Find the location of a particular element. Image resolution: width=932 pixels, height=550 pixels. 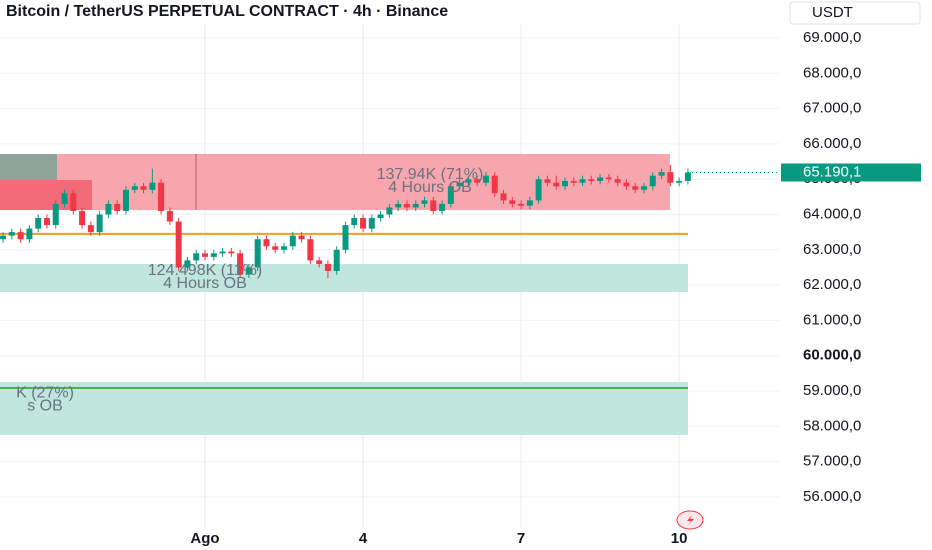

currency: USDT is located at coordinates (832, 12).